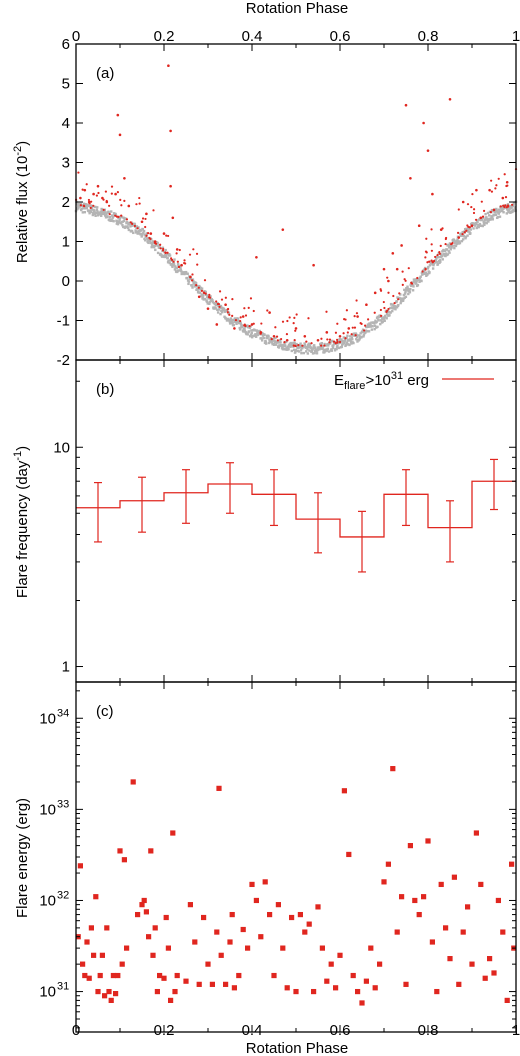 This screenshot has width=520, height=1056. I want to click on y-tick-label: 6, so click(66, 44).